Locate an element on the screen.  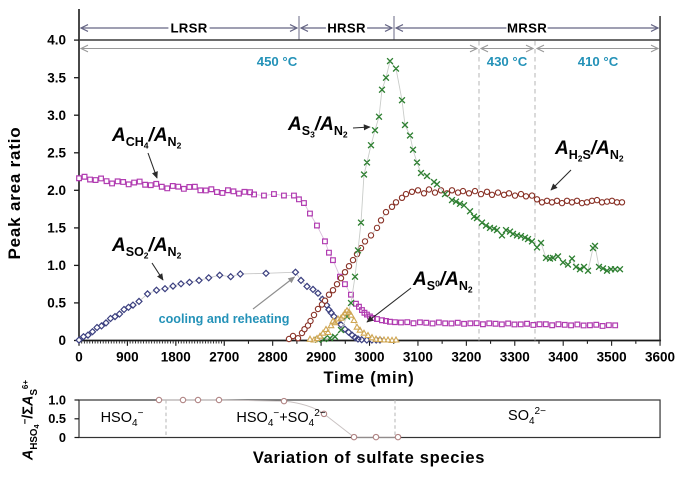
svg-text: 3200 is located at coordinates (466, 357).